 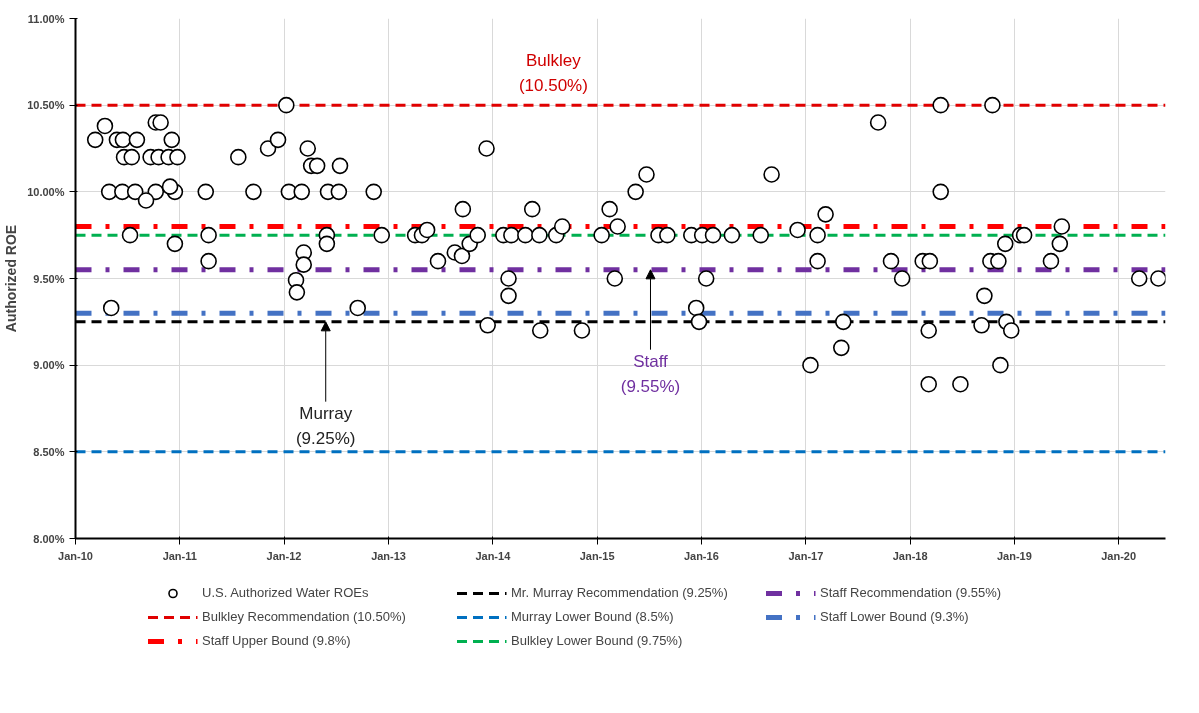 What do you see at coordinates (911, 592) in the screenshot?
I see `legend-label: Staff Recommendation (9.55%)` at bounding box center [911, 592].